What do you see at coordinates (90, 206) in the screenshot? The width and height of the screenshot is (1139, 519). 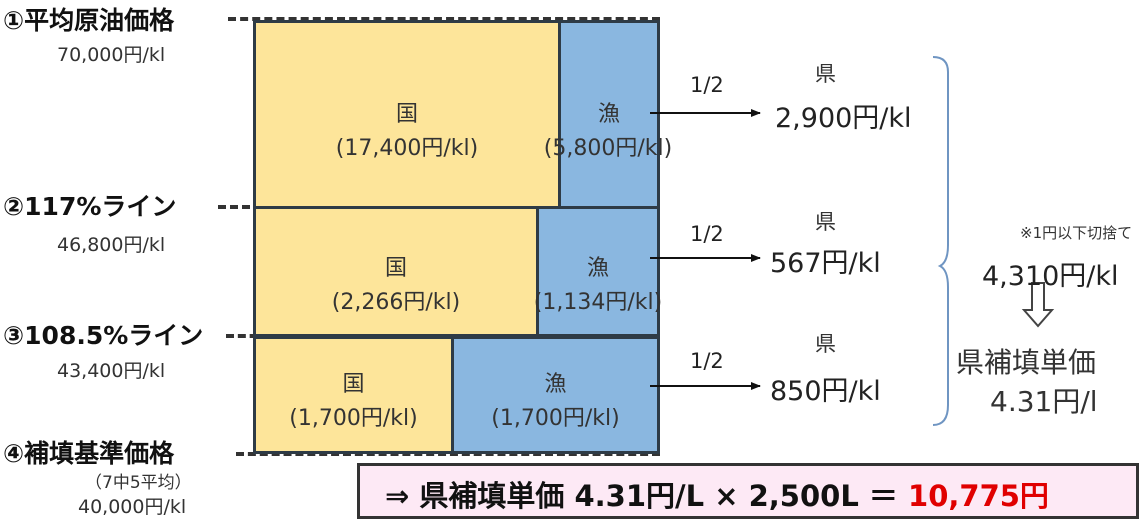 I see `level-2-title: ②117%ライン` at bounding box center [90, 206].